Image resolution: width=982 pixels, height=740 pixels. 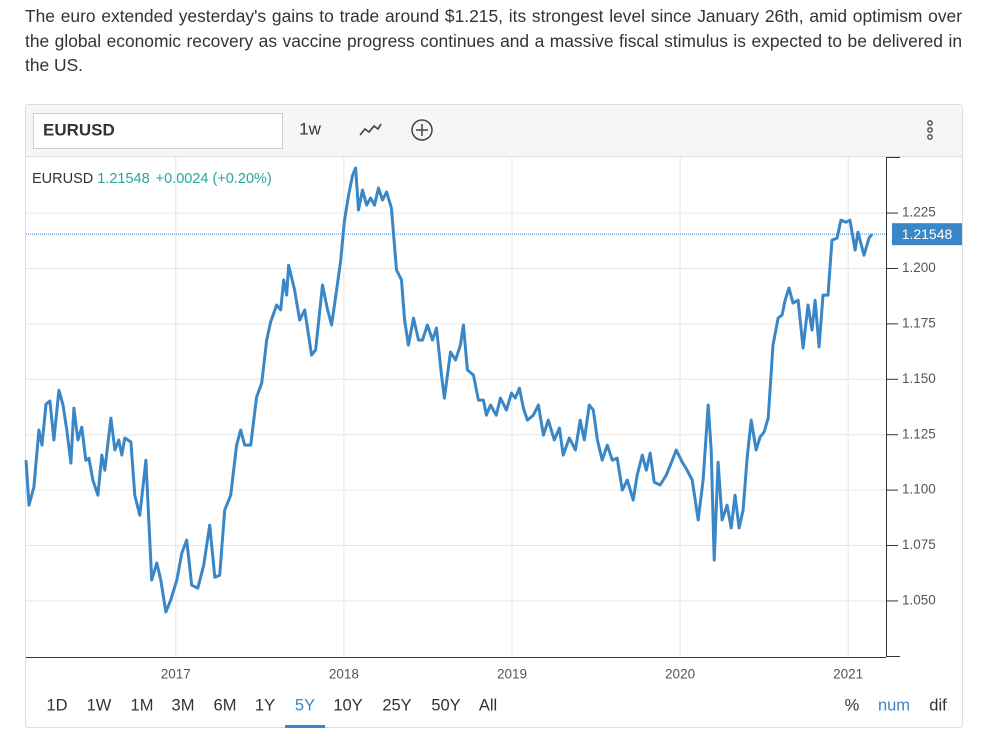 What do you see at coordinates (852, 705) in the screenshot?
I see `mode-button: %` at bounding box center [852, 705].